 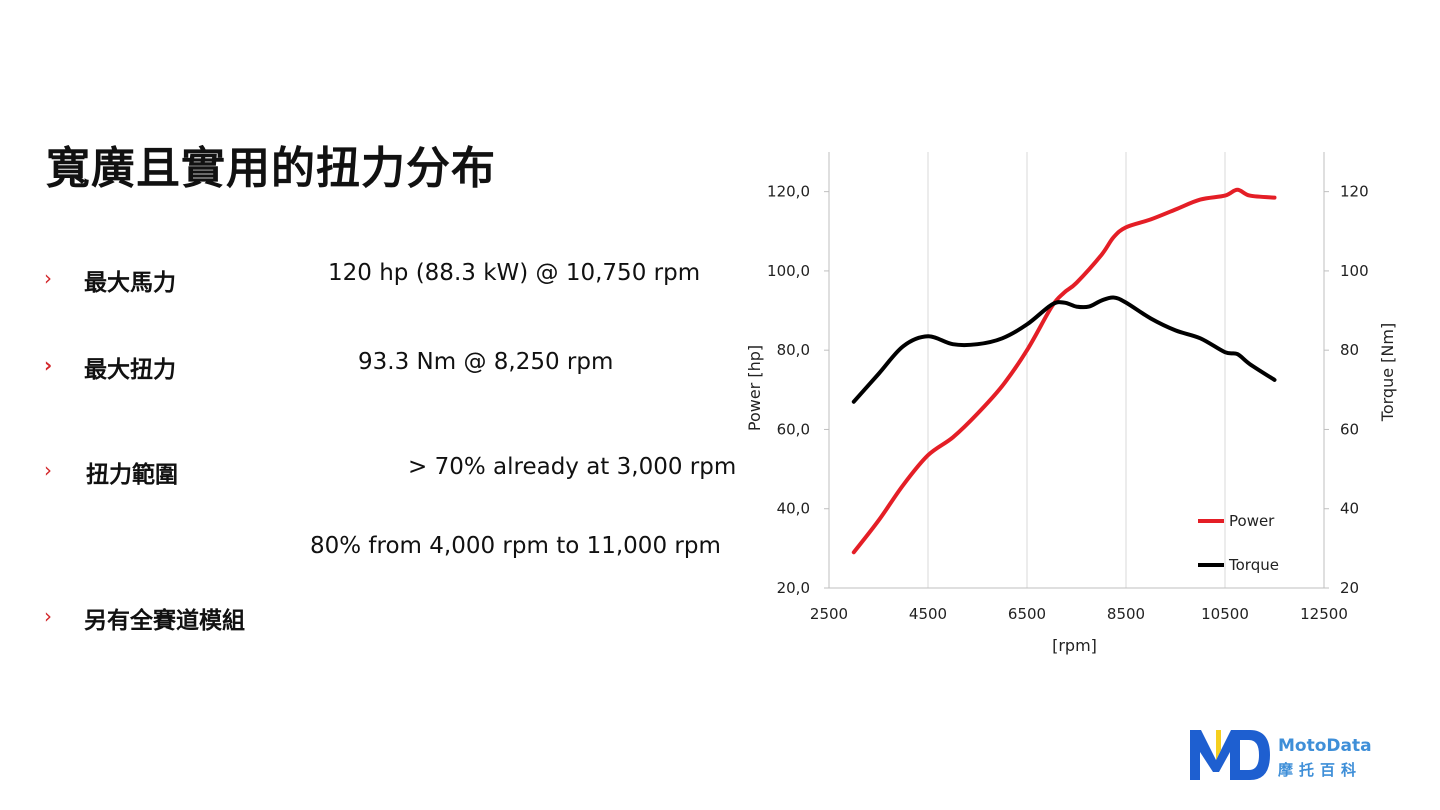 What do you see at coordinates (130, 370) in the screenshot?
I see `bullet-label-max-torque: 最大扭力` at bounding box center [130, 370].